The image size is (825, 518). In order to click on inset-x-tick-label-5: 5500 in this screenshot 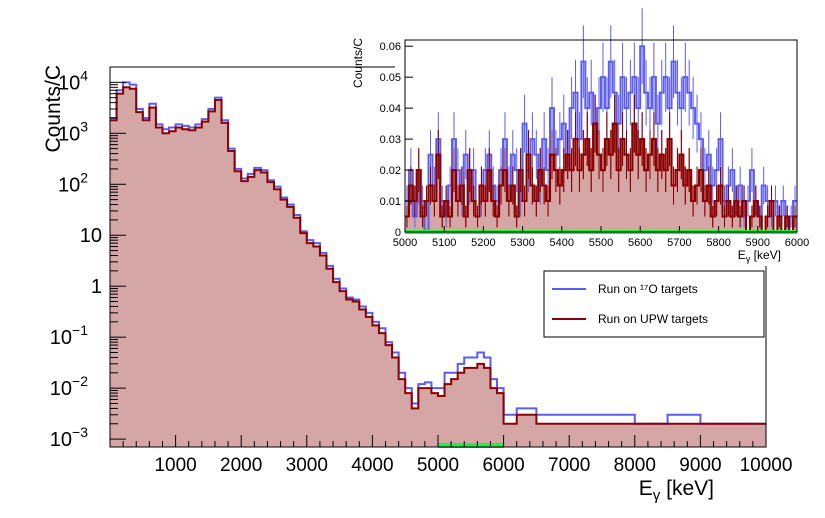, I will do `click(601, 243)`.